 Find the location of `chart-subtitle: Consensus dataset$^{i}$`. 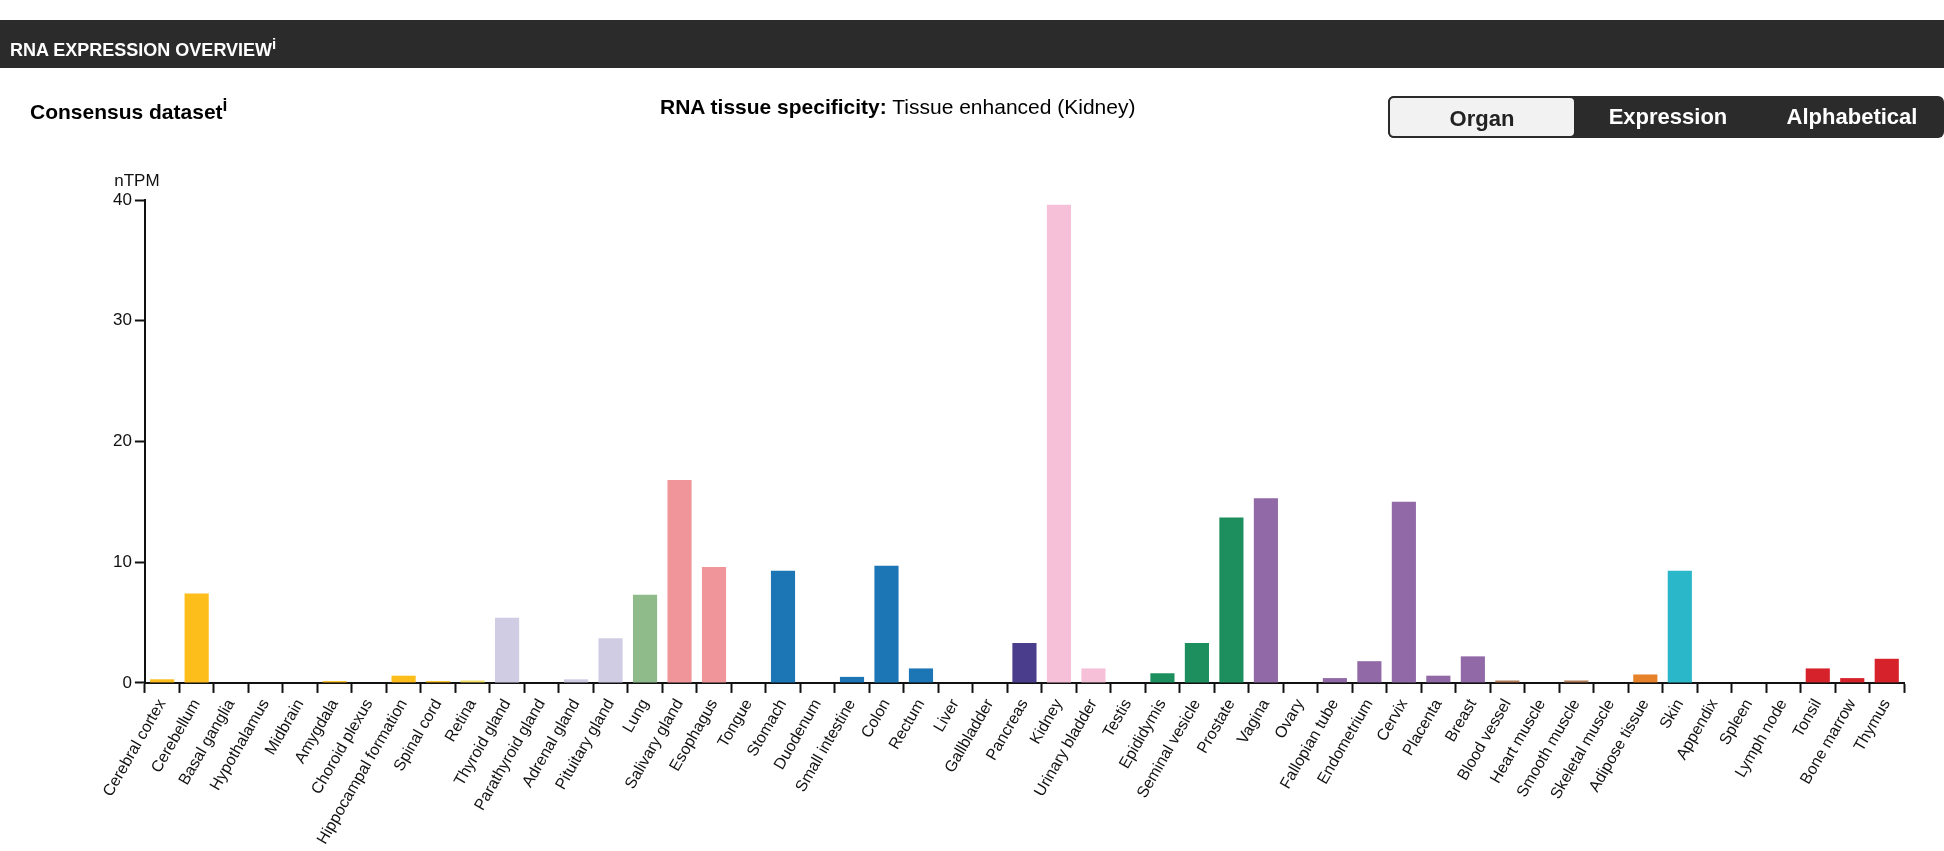

chart-subtitle: Consensus dataset$^{i}$ is located at coordinates (129, 109).